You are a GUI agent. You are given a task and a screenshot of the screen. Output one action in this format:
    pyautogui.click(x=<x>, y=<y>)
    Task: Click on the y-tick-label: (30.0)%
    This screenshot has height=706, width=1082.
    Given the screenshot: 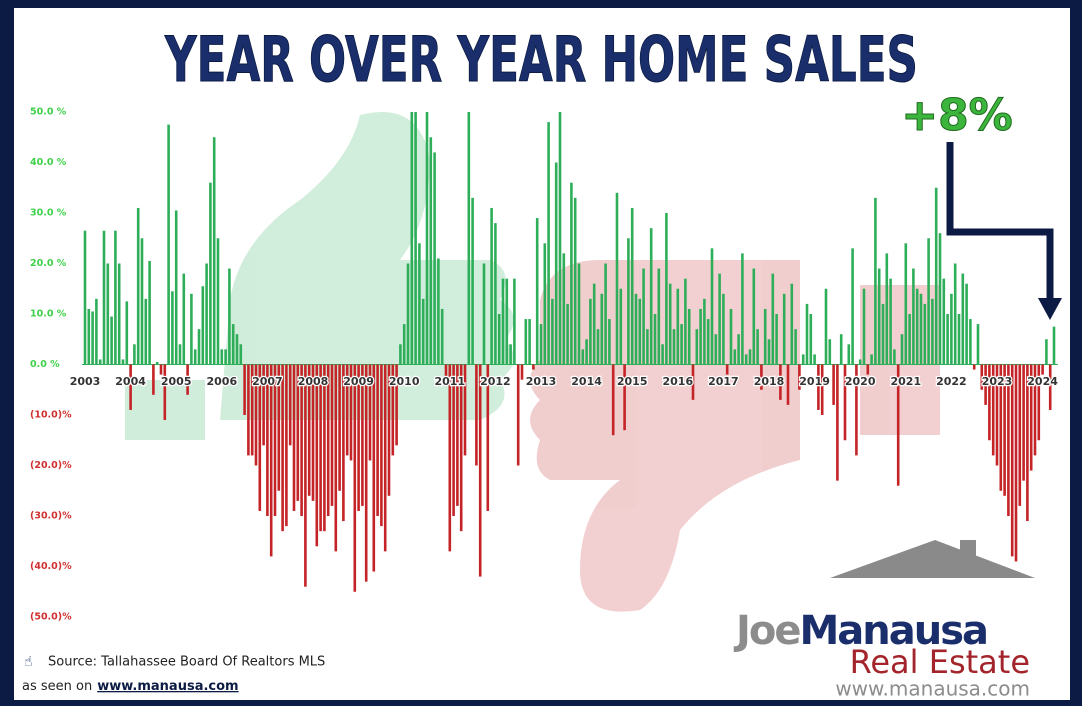 What is the action you would take?
    pyautogui.click(x=51, y=516)
    